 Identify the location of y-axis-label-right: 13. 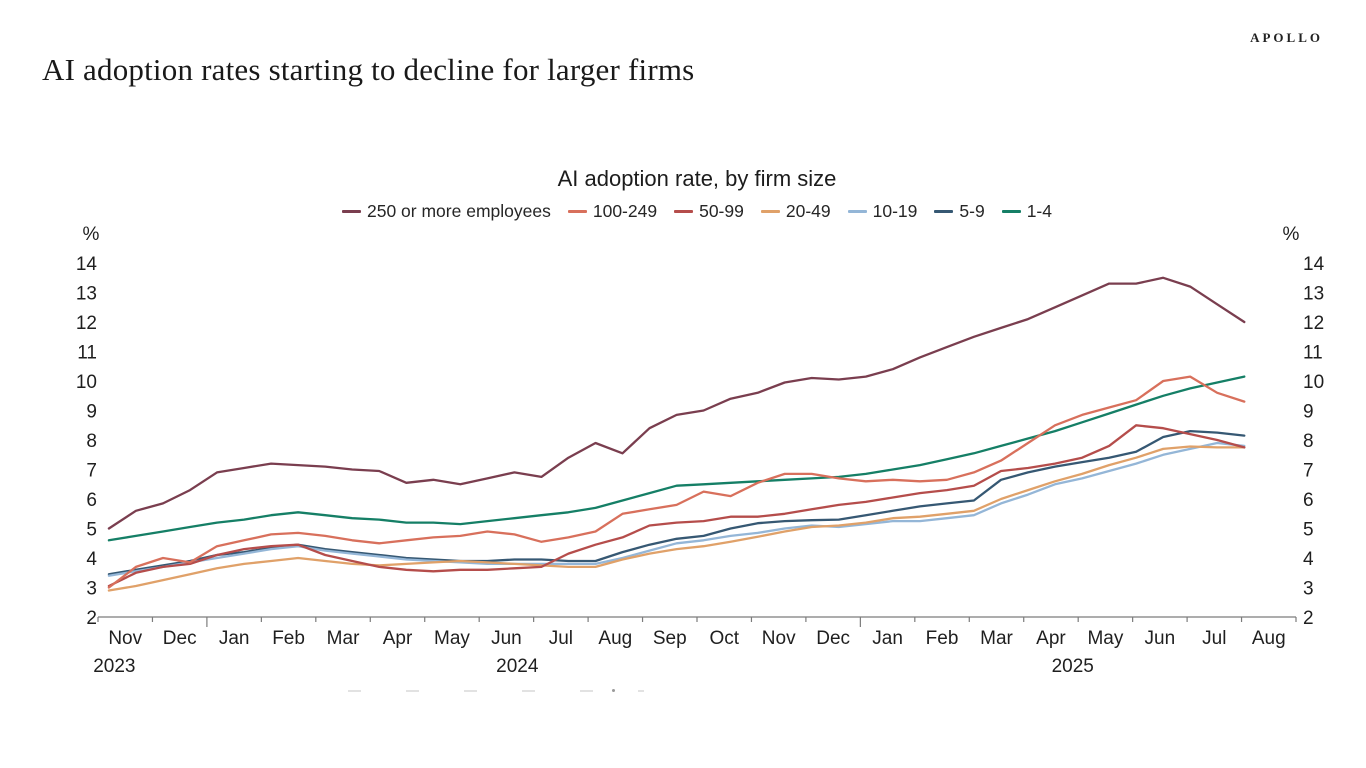
(1313, 294).